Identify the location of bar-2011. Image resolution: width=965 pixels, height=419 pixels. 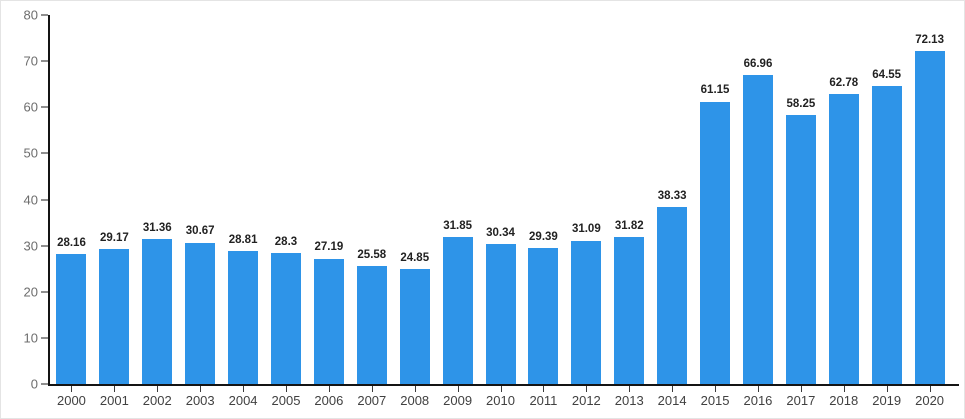
(543, 316).